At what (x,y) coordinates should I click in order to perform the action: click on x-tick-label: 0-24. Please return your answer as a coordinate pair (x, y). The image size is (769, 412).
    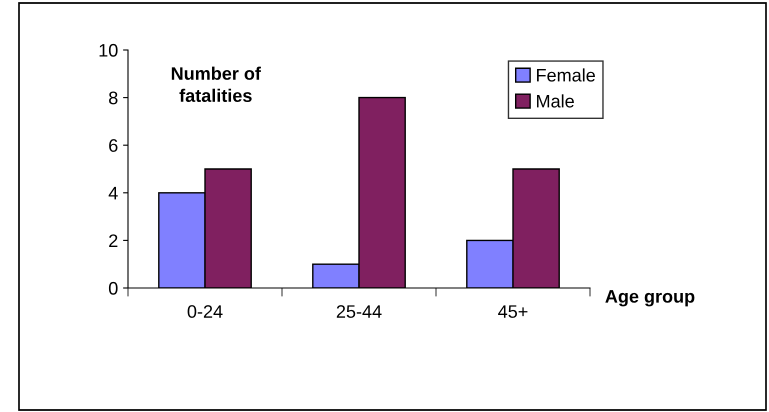
    Looking at the image, I should click on (205, 311).